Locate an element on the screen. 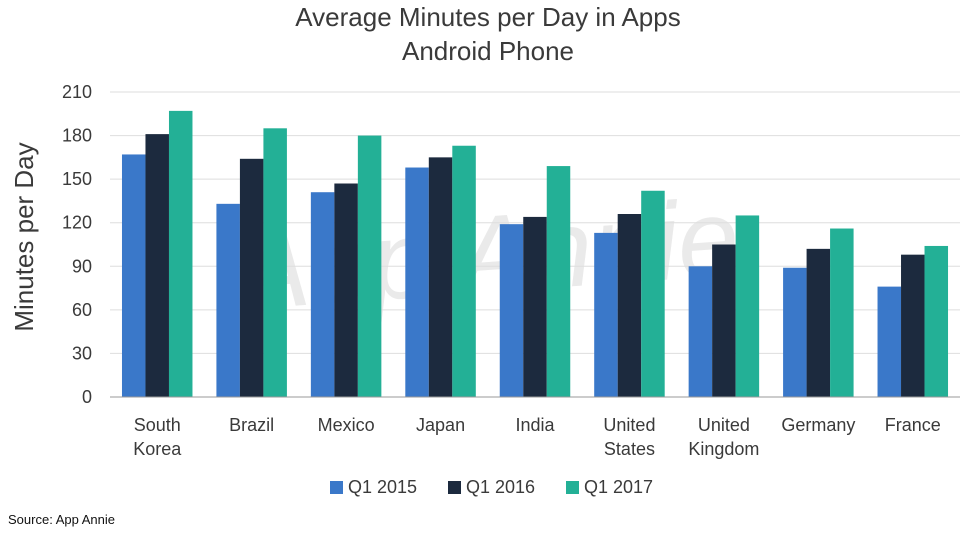 This screenshot has height=535, width=973. x-tick-label: Germany is located at coordinates (818, 425).